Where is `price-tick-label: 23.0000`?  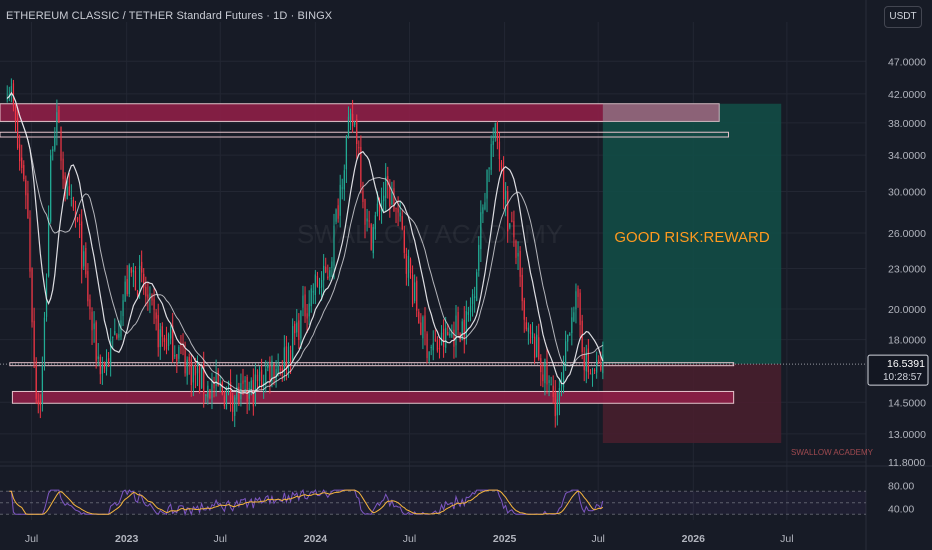
price-tick-label: 23.0000 is located at coordinates (907, 270).